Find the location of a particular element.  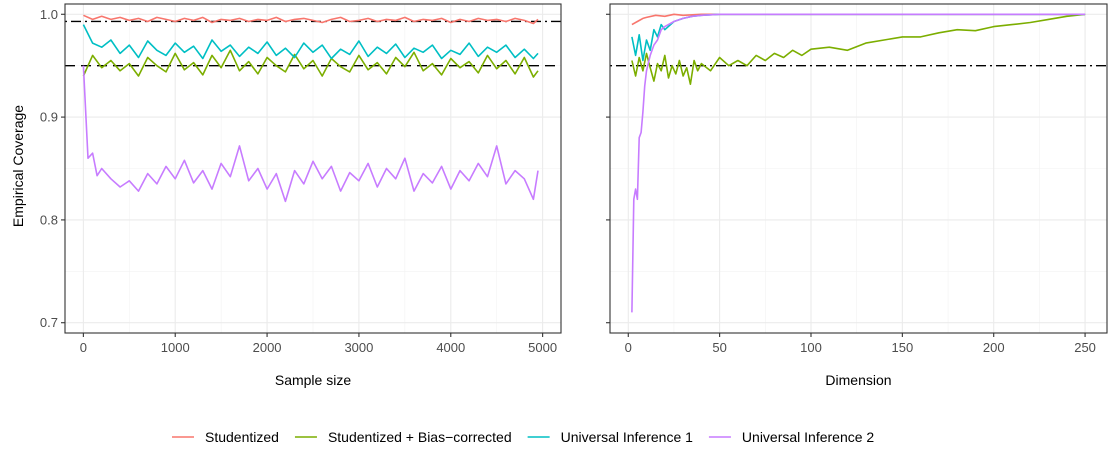

legend-label: Studentized is located at coordinates (242, 437).